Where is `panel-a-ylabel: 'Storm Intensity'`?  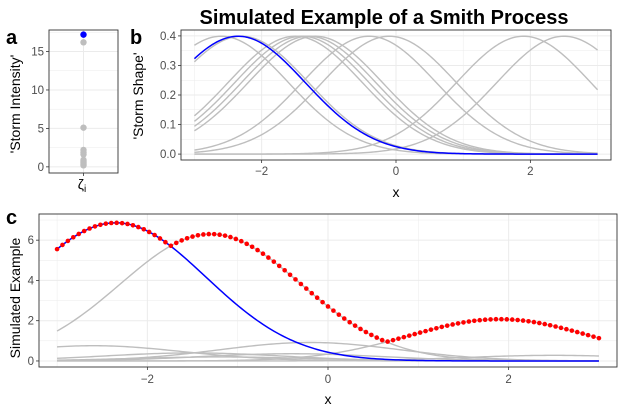
panel-a-ylabel: 'Storm Intensity' is located at coordinates (15, 104).